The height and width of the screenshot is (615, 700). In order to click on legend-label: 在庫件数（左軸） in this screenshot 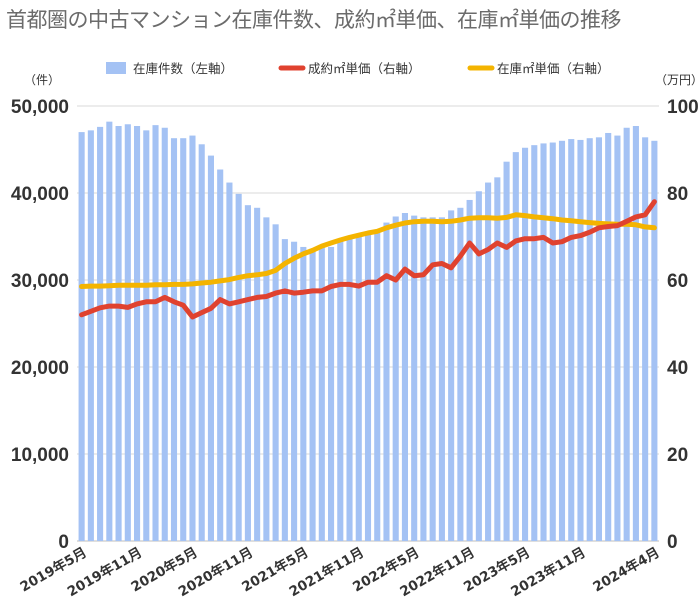, I will do `click(183, 68)`.